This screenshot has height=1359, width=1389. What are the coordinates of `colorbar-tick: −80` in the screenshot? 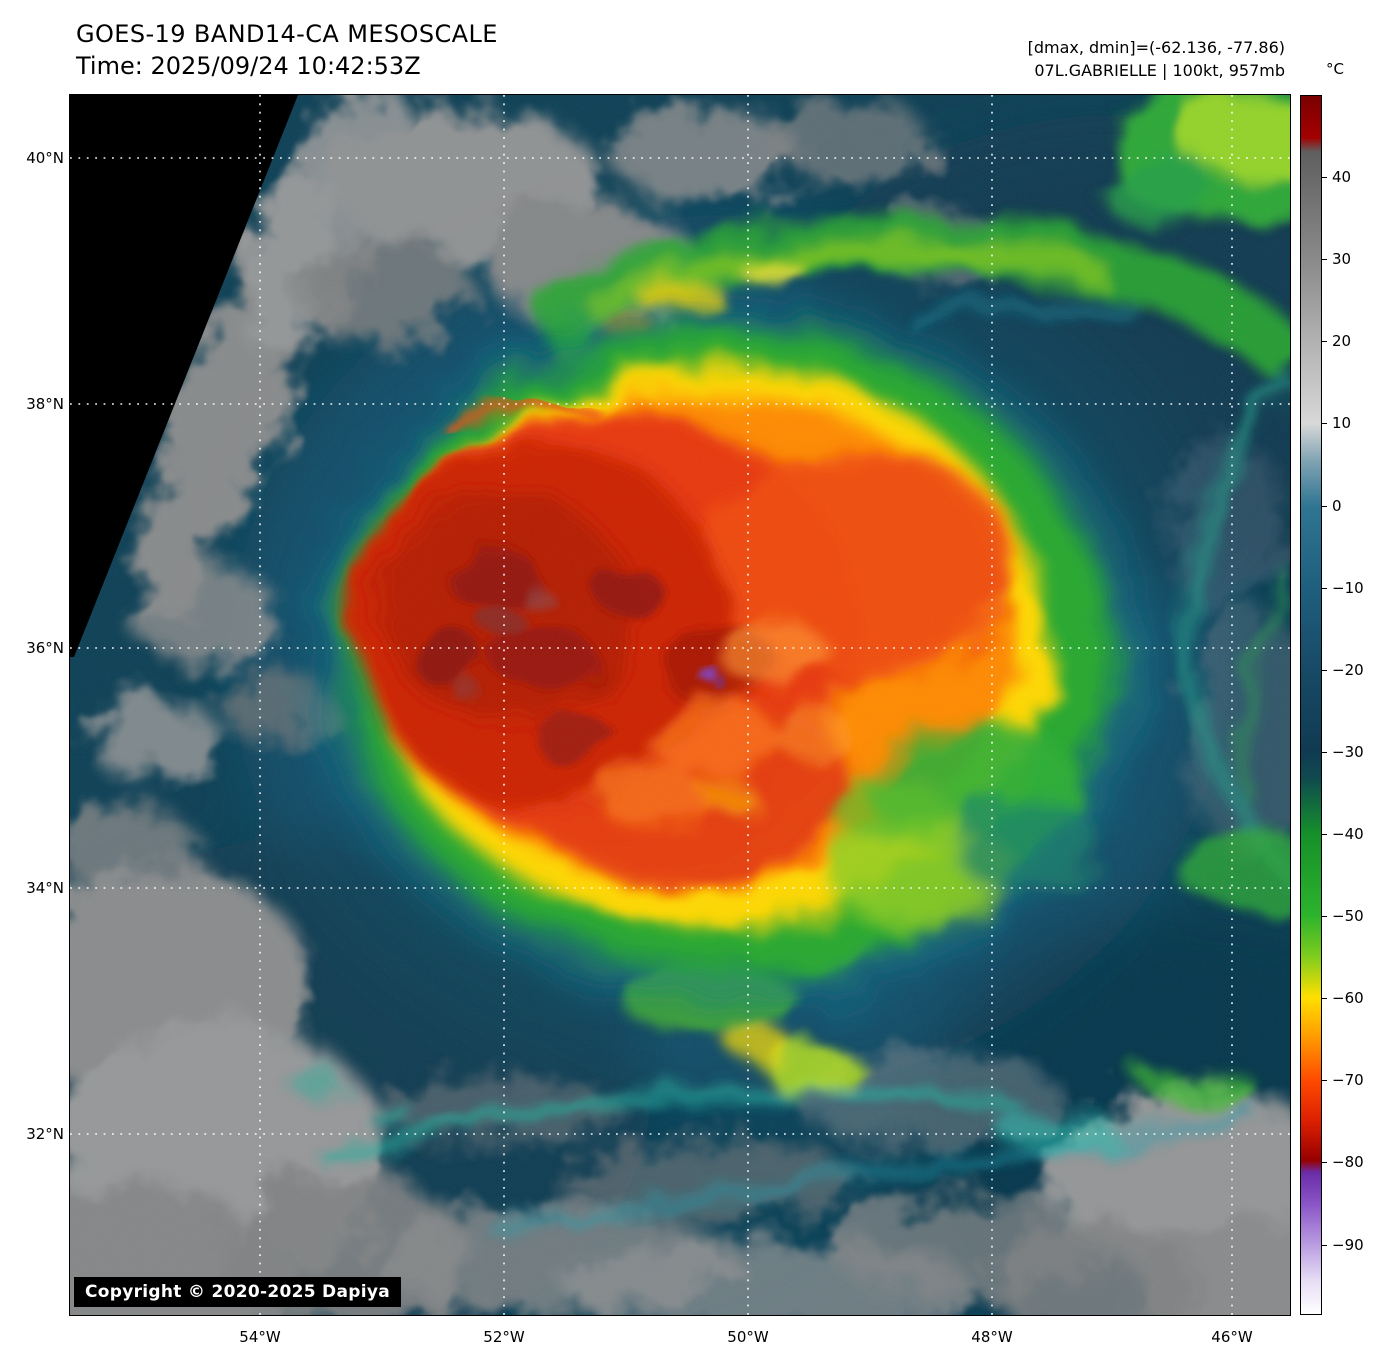 It's located at (1343, 1162).